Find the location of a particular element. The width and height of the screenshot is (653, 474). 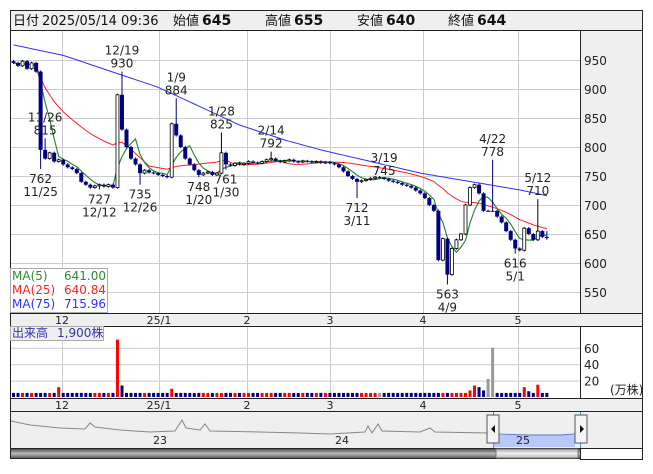

annotation-date: 1/20 is located at coordinates (198, 200).